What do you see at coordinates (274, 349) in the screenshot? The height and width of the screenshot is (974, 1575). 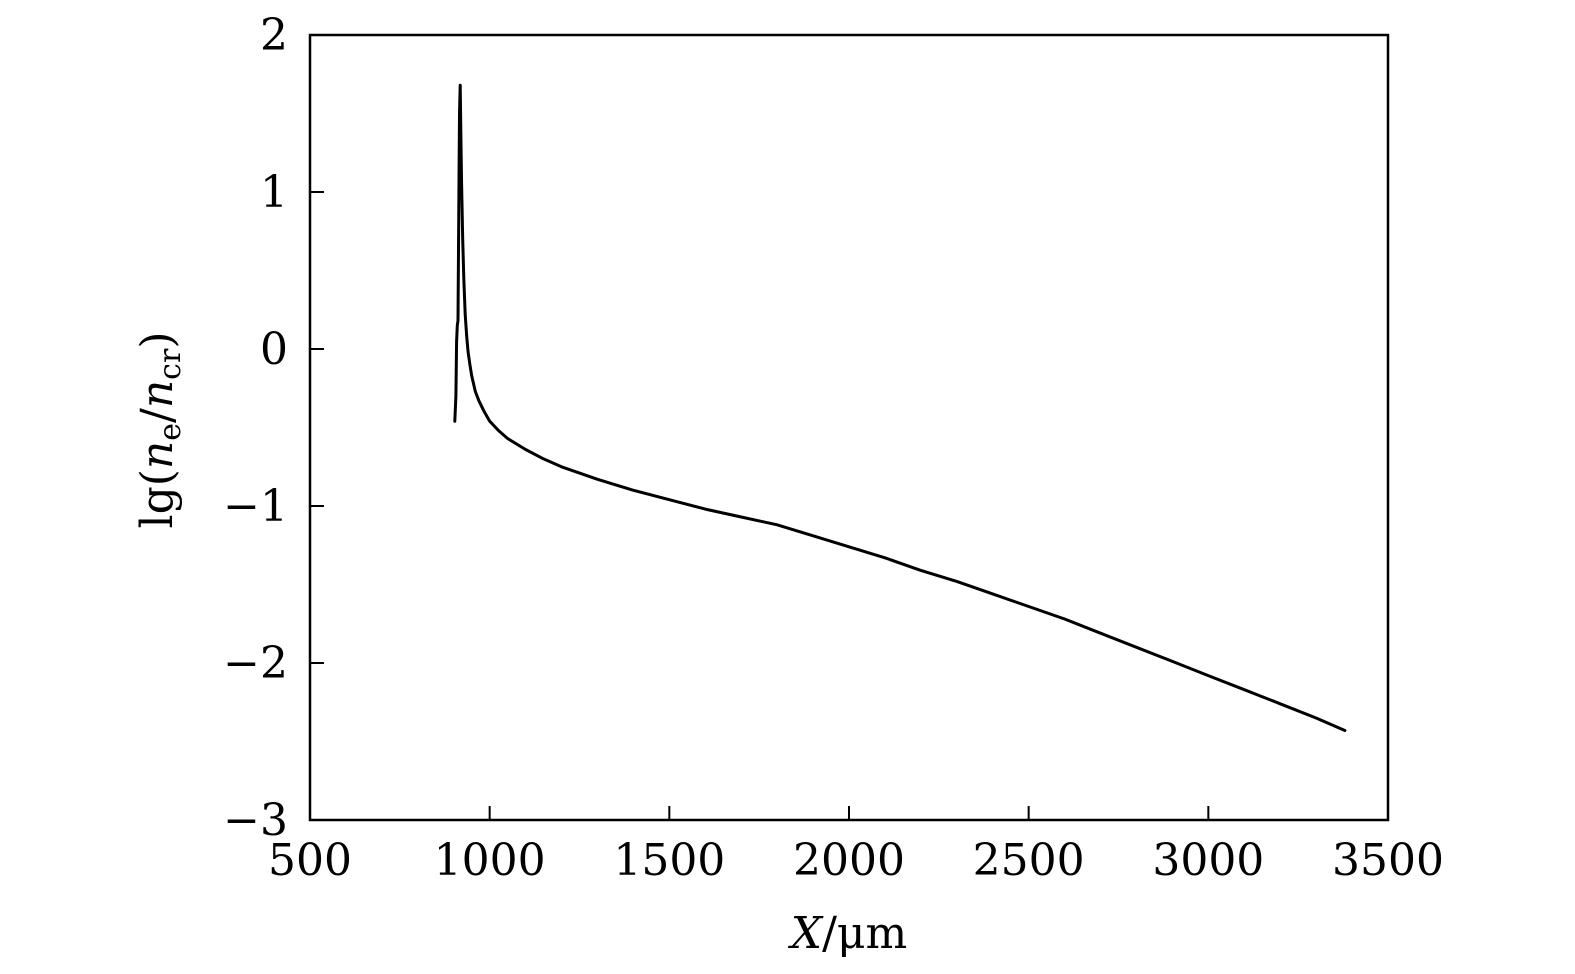 I see `y-tick-label: 0` at bounding box center [274, 349].